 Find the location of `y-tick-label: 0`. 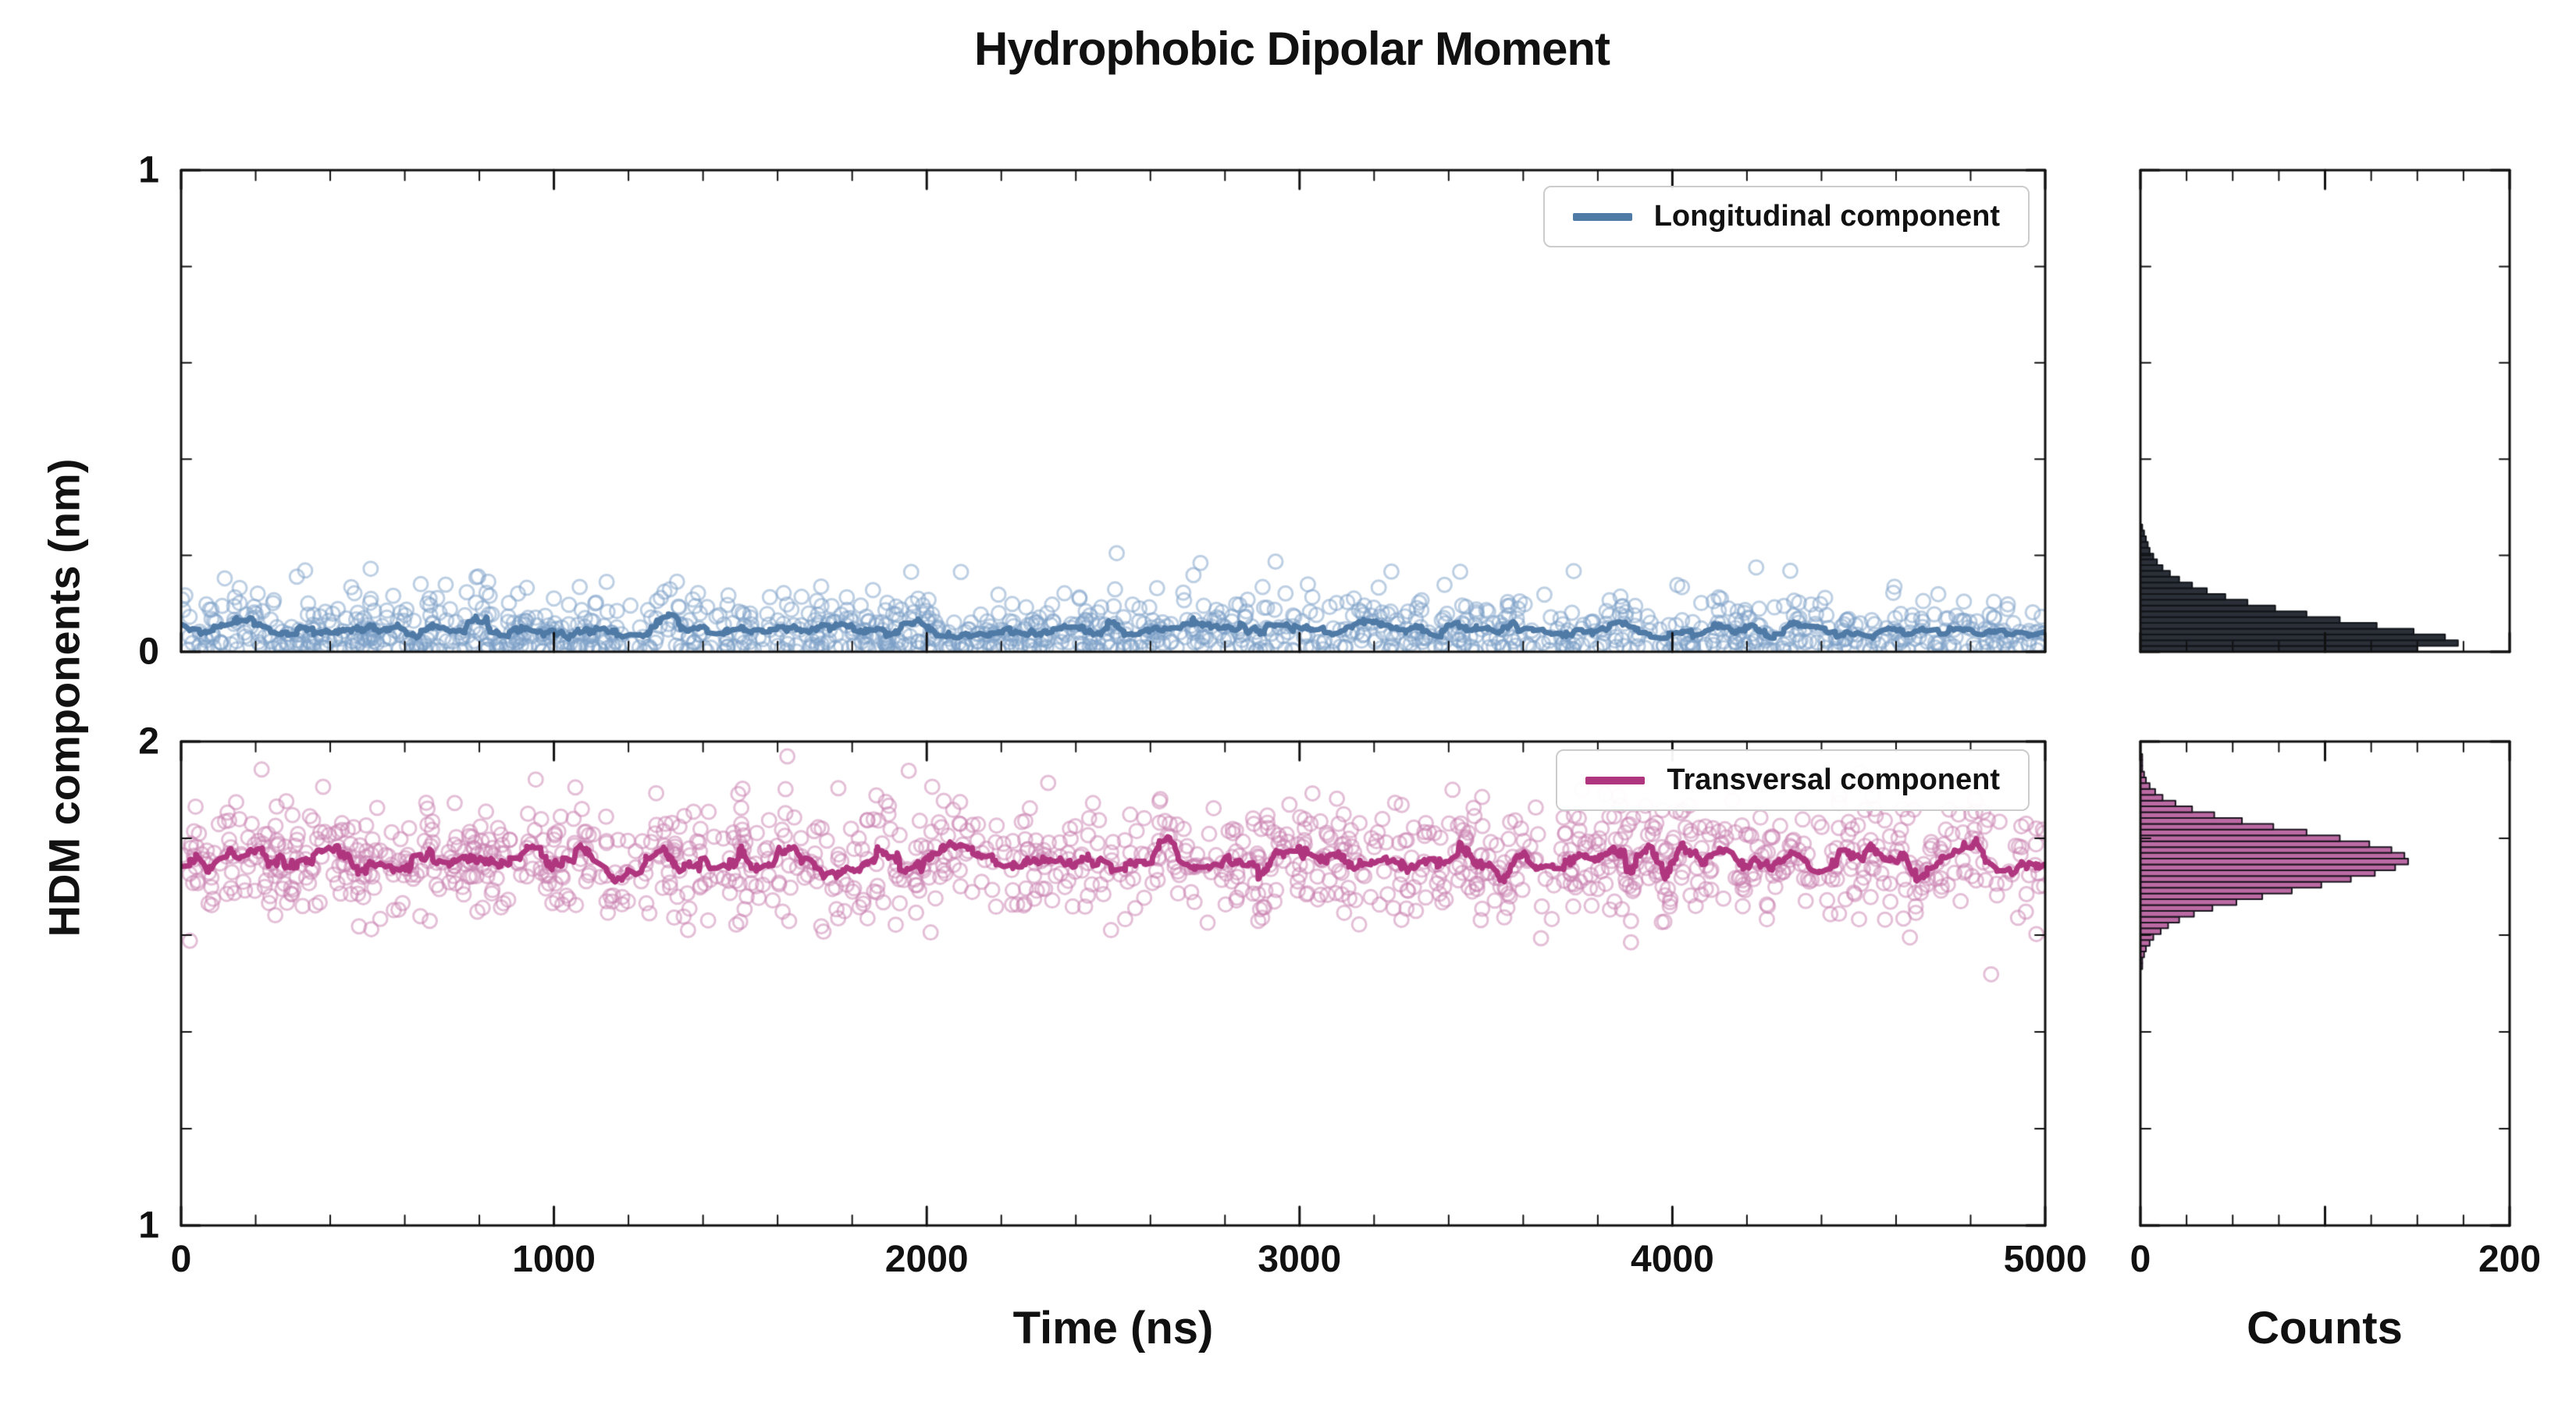

y-tick-label: 0 is located at coordinates (148, 652).